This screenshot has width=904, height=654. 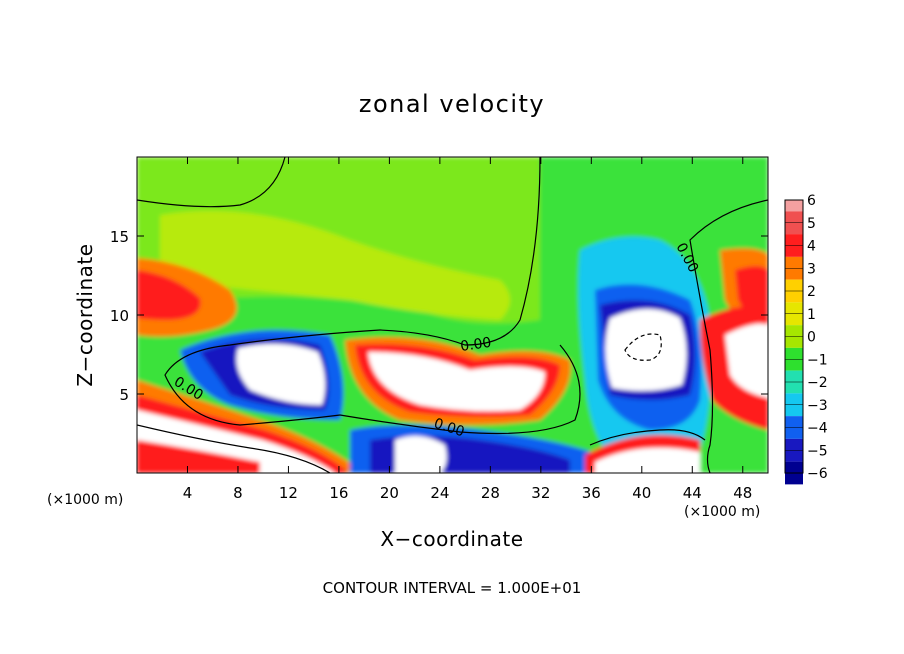 What do you see at coordinates (591, 493) in the screenshot?
I see `x-tick-label-8: 36` at bounding box center [591, 493].